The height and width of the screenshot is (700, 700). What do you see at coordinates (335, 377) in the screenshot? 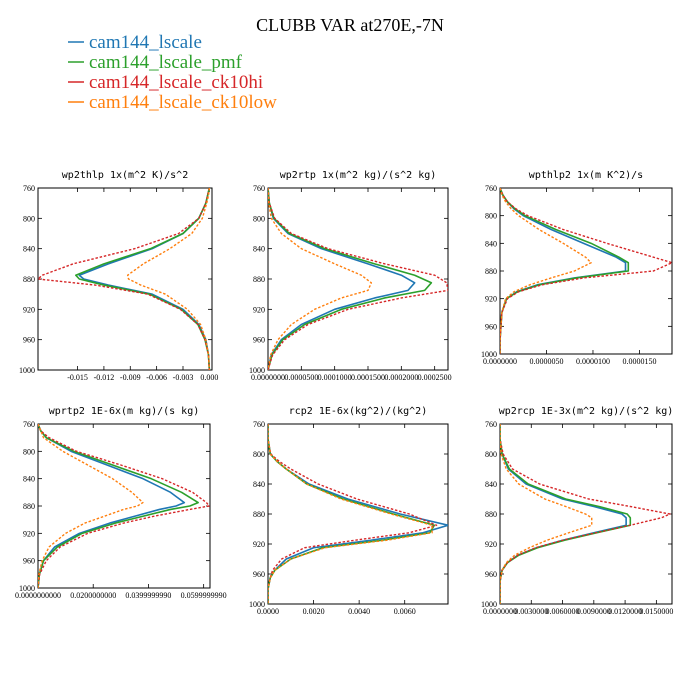
I see `x-tick-label: 0.0001000` at bounding box center [335, 377].